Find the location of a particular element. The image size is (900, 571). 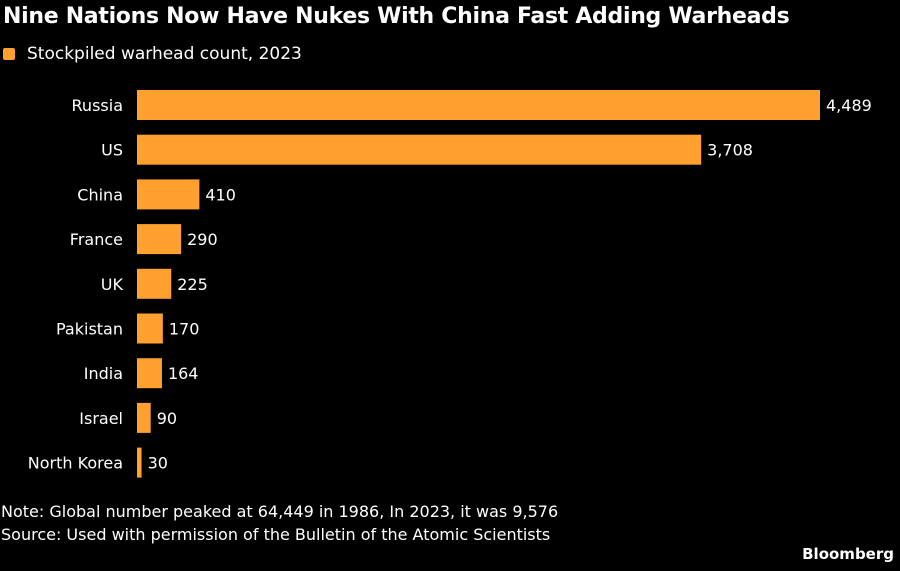

value-label: 3,708 is located at coordinates (730, 150).